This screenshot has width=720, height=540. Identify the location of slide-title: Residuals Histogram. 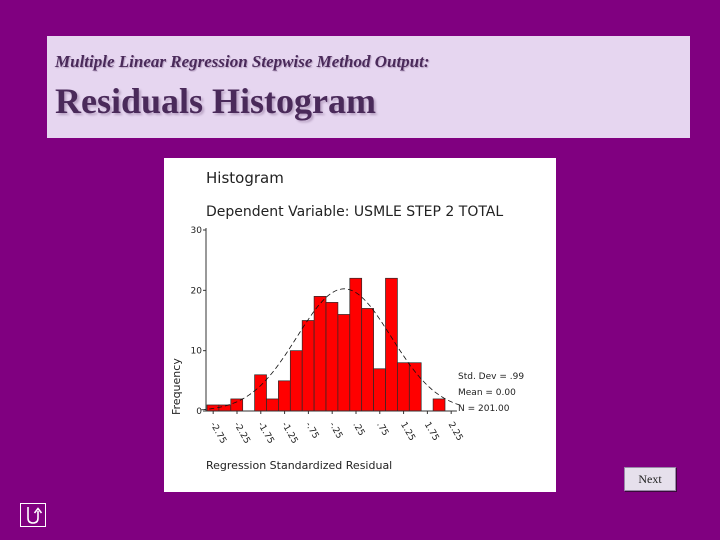
(216, 101).